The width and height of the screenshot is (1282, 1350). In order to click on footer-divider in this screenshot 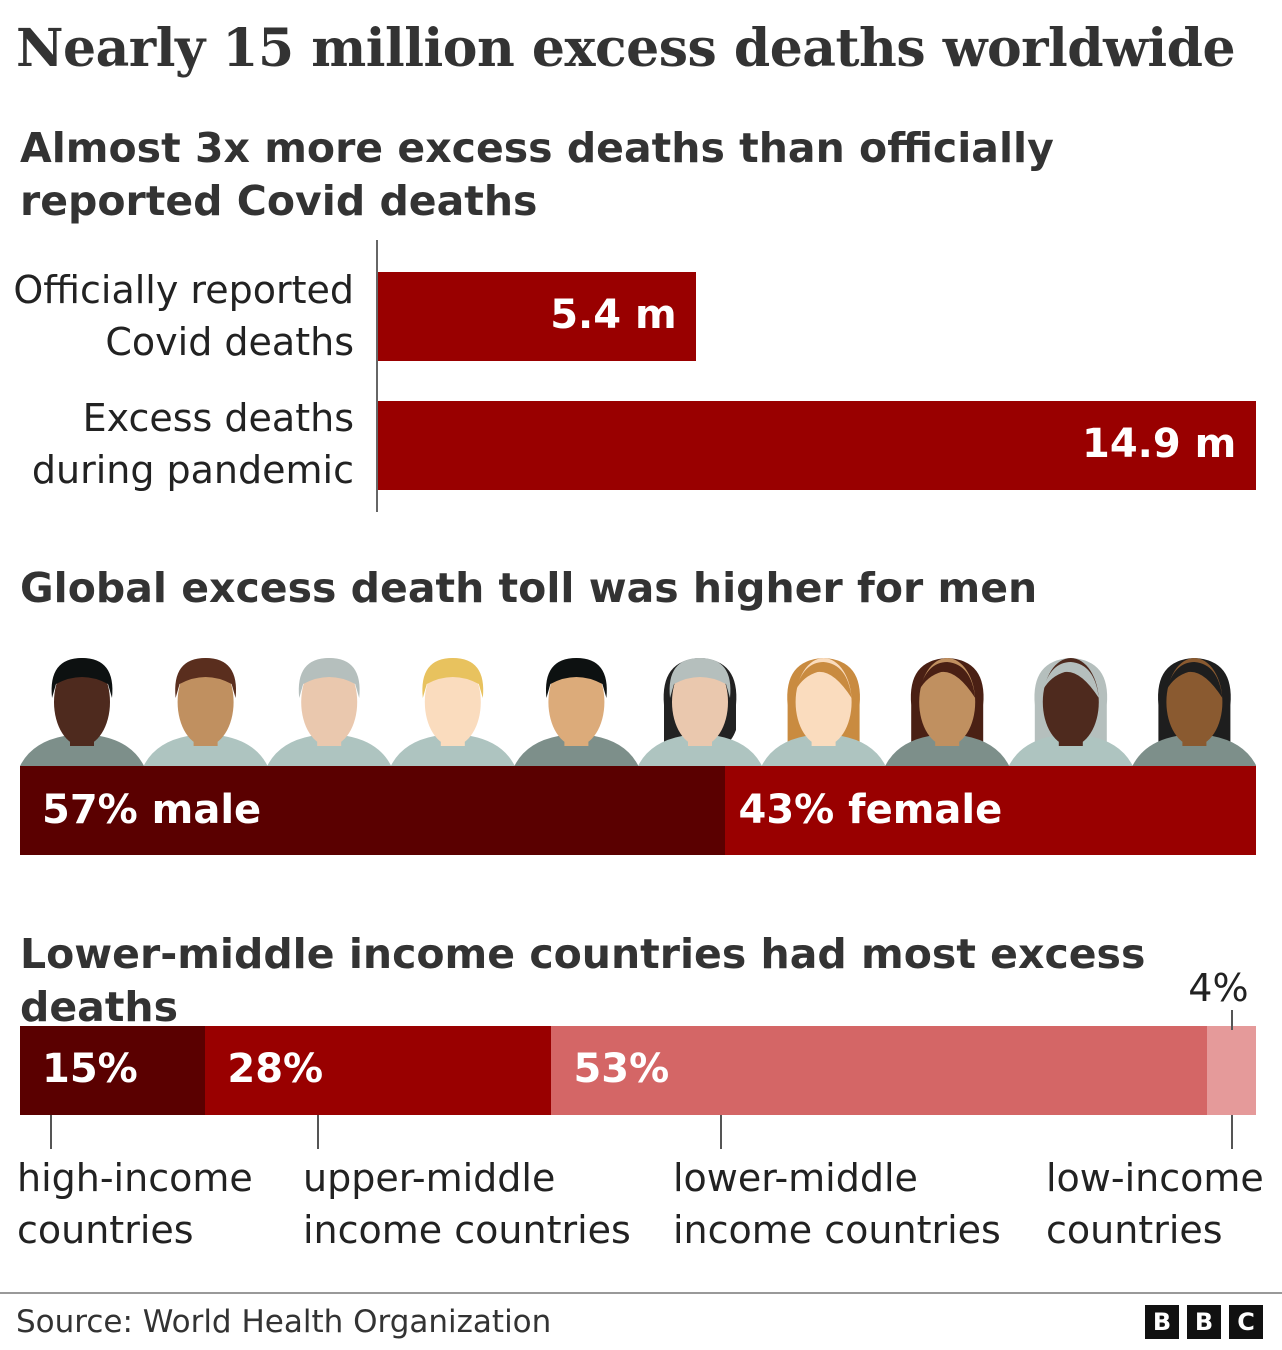, I will do `click(641, 1293)`.